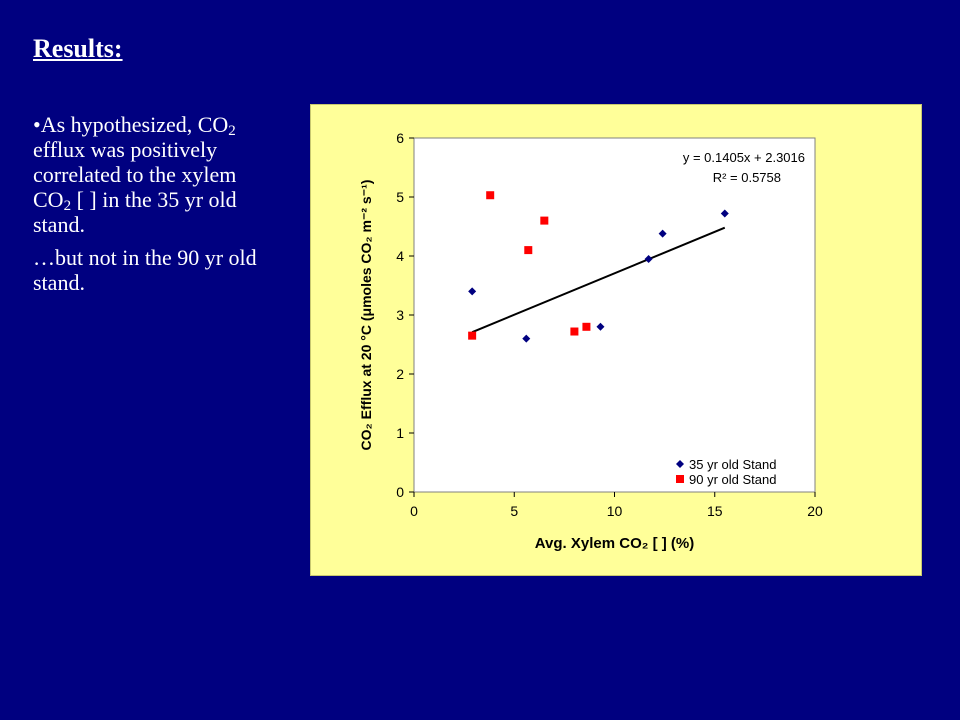 Image resolution: width=960 pixels, height=720 pixels. What do you see at coordinates (366, 315) in the screenshot?
I see `y-axis-title: CO₂ Efflux at 20 °C (μmoles CO₂ m⁻² s⁻¹)` at bounding box center [366, 315].